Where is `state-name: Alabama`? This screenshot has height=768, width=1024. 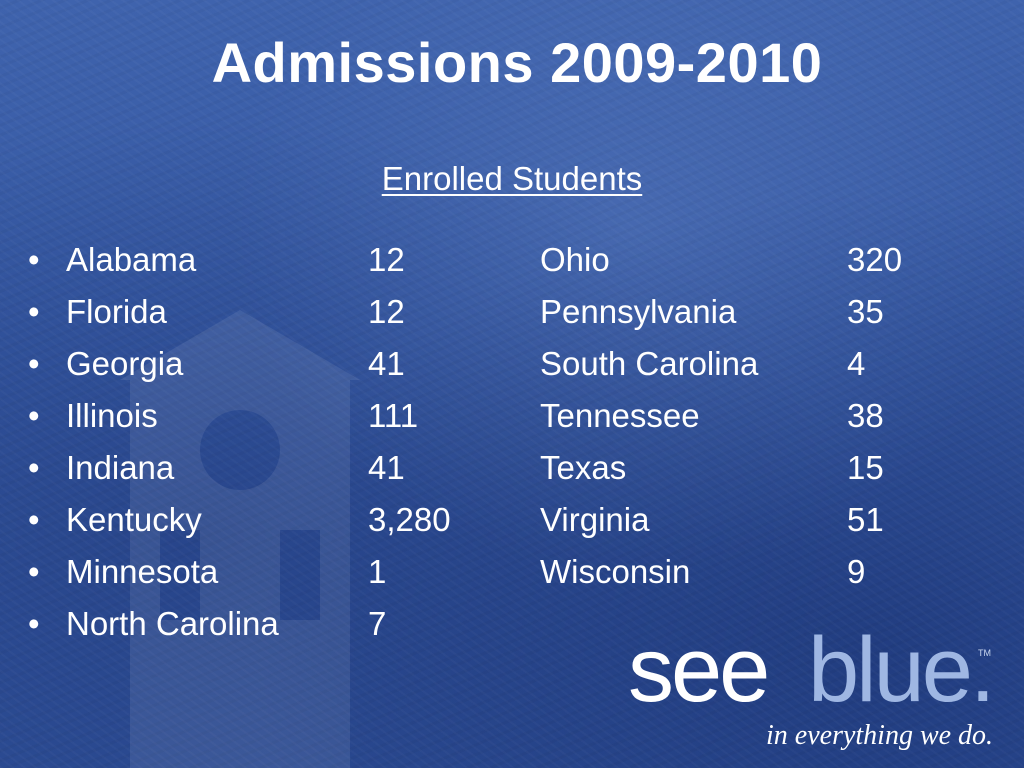 state-name: Alabama is located at coordinates (131, 259).